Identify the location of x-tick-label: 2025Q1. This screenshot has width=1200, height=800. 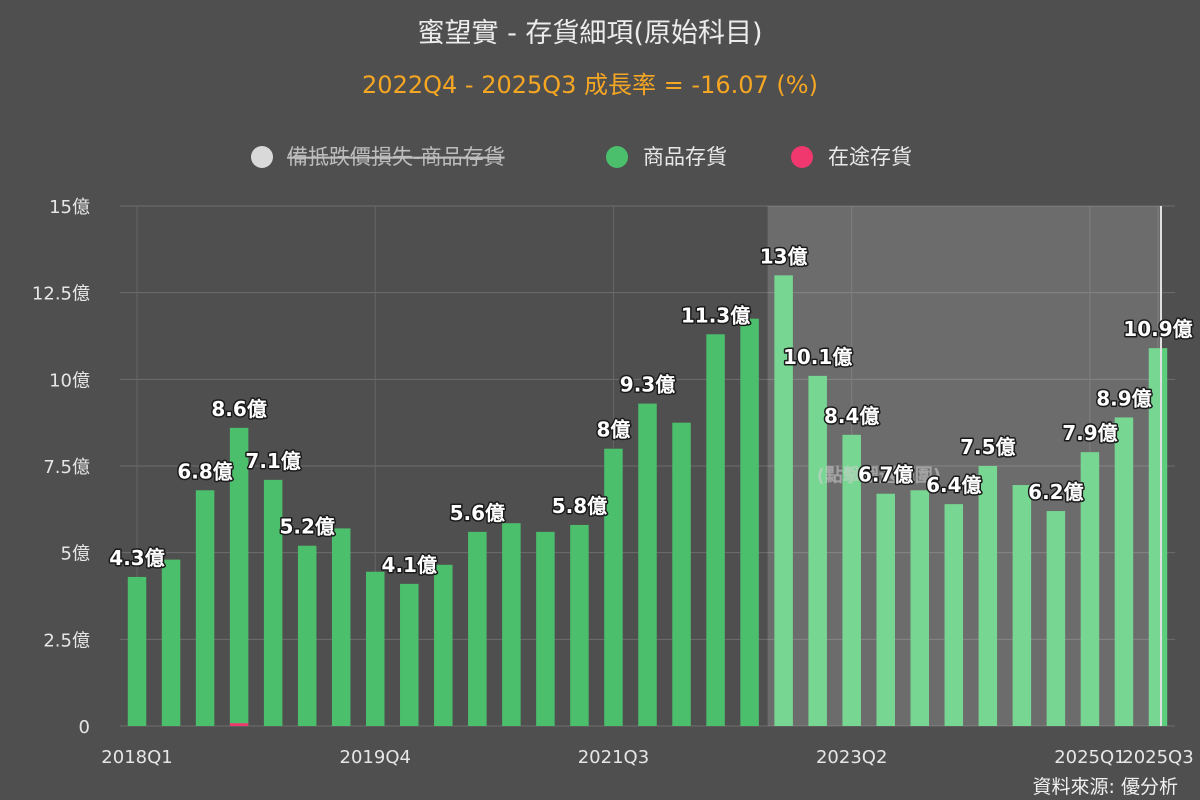
(1089, 757).